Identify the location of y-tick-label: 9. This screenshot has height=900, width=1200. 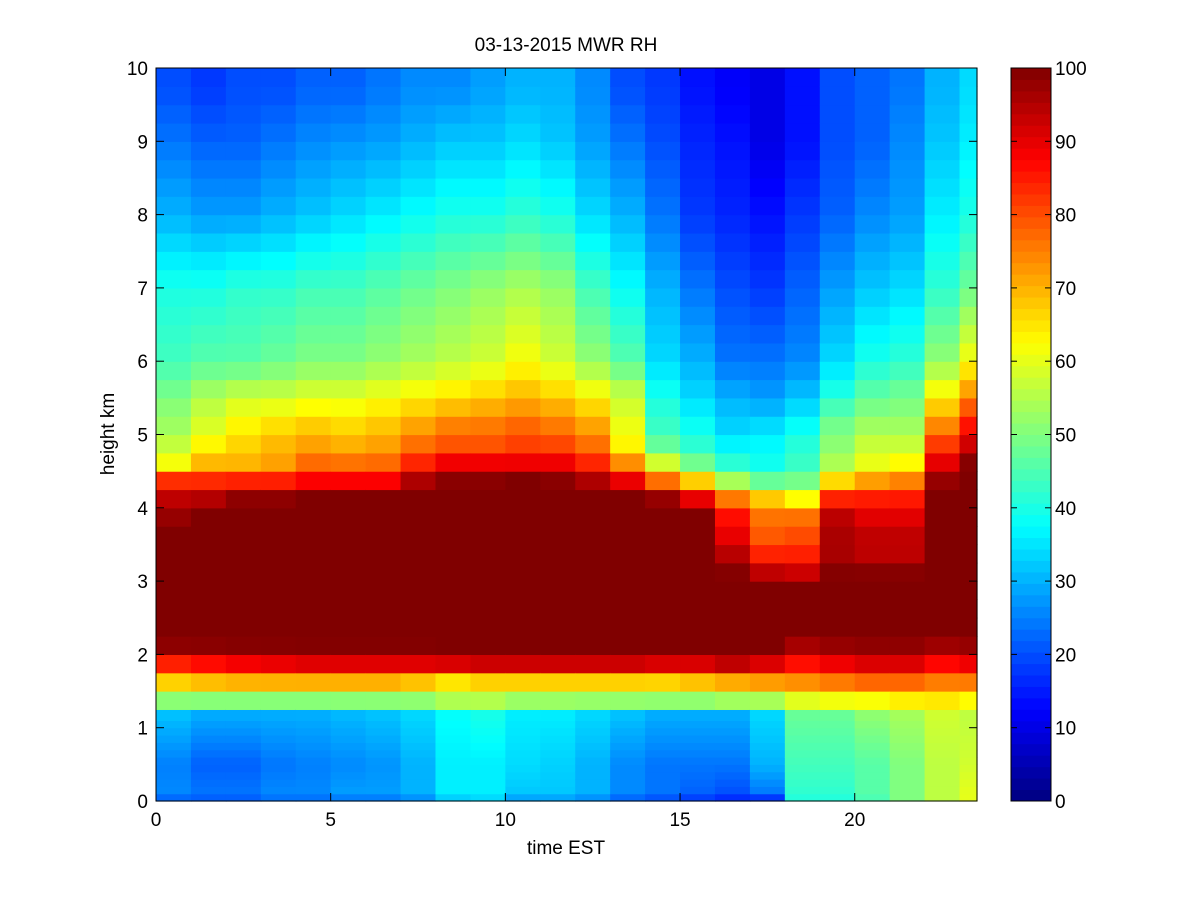
(142, 142).